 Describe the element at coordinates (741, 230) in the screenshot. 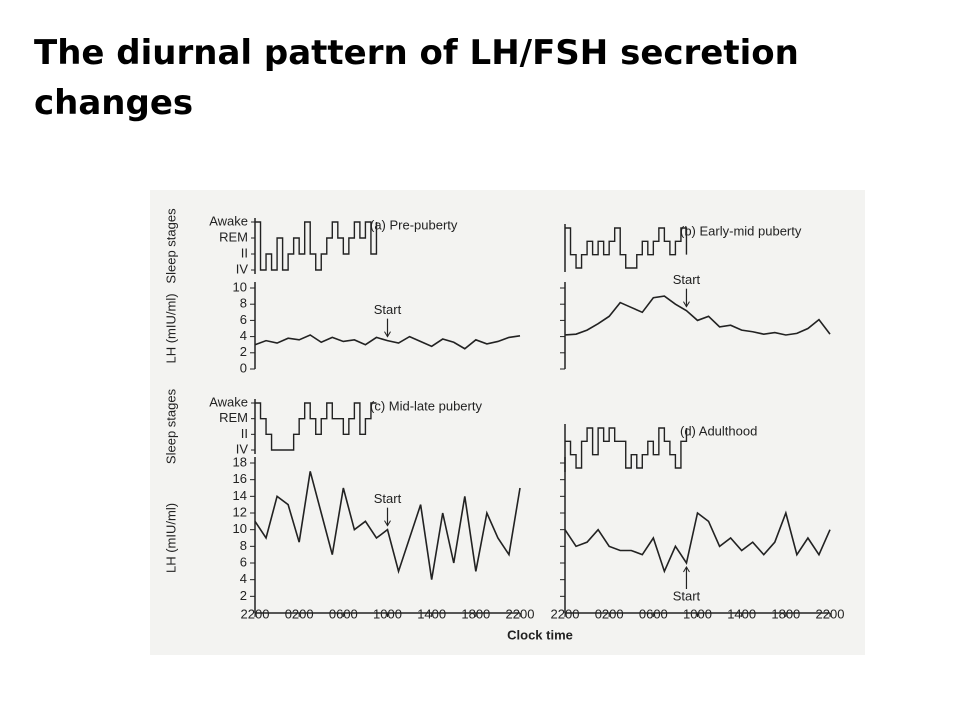

I see `panel-title: (b) Early-mid puberty` at that location.